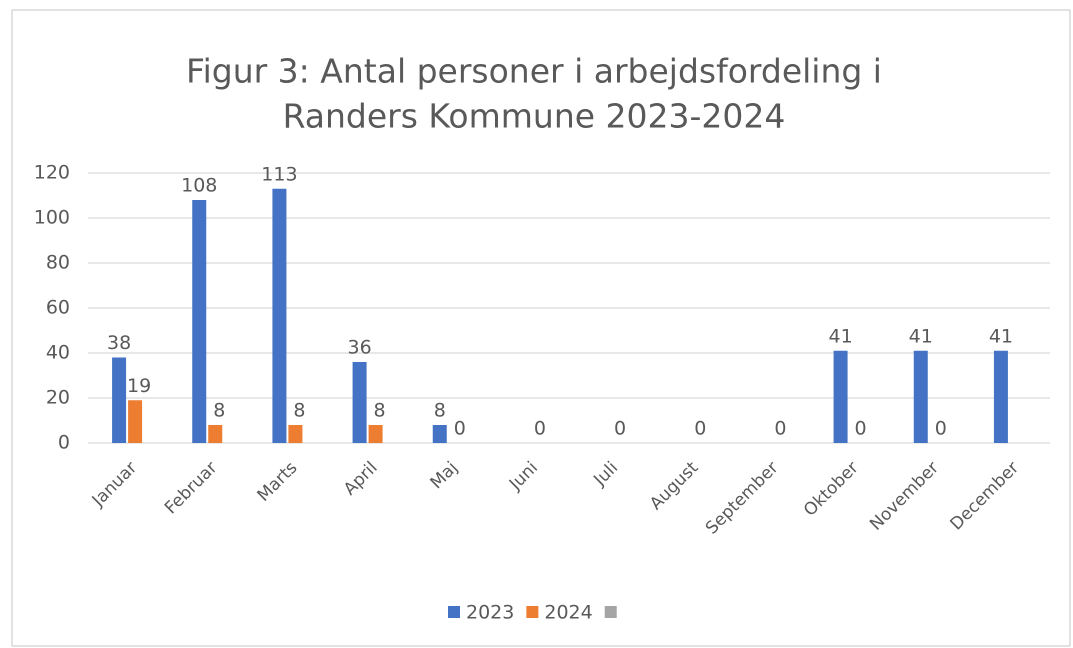 The image size is (1073, 648). Describe the element at coordinates (119, 343) in the screenshot. I see `data-label: 38` at that location.